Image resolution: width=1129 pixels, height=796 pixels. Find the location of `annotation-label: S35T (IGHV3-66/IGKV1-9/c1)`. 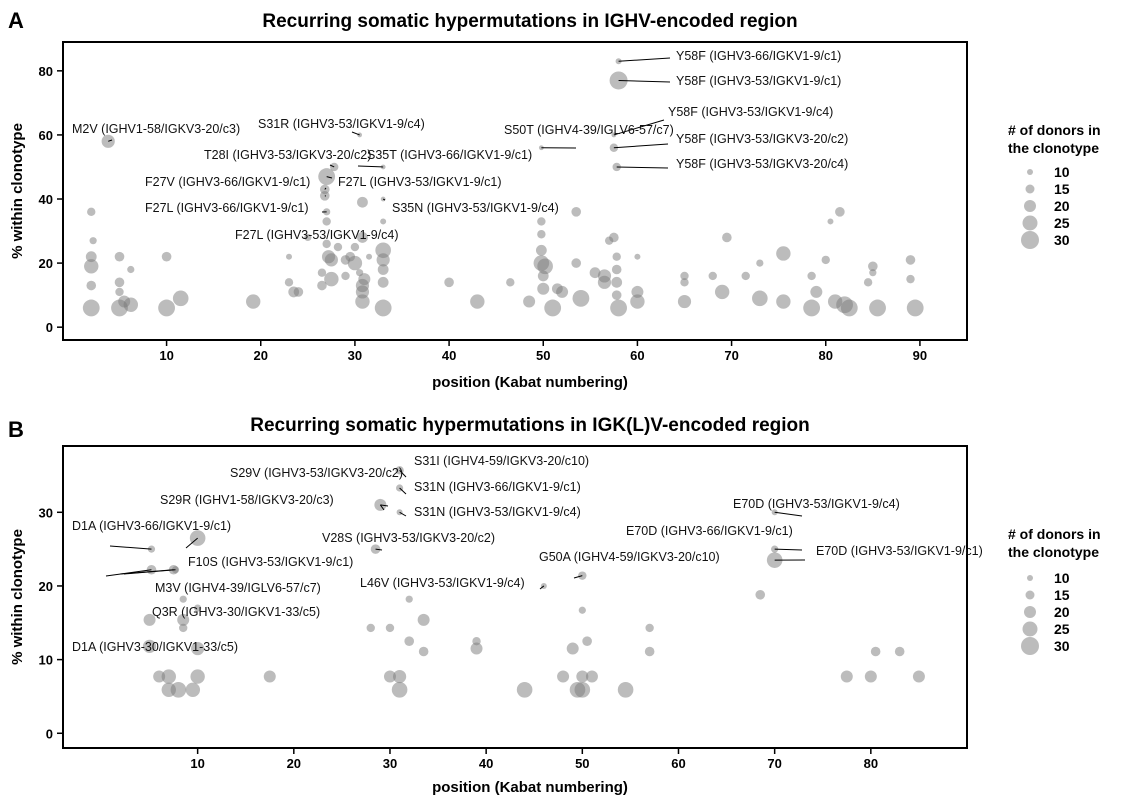

annotation-label: S35T (IGHV3-66/IGKV1-9/c1) is located at coordinates (449, 155).